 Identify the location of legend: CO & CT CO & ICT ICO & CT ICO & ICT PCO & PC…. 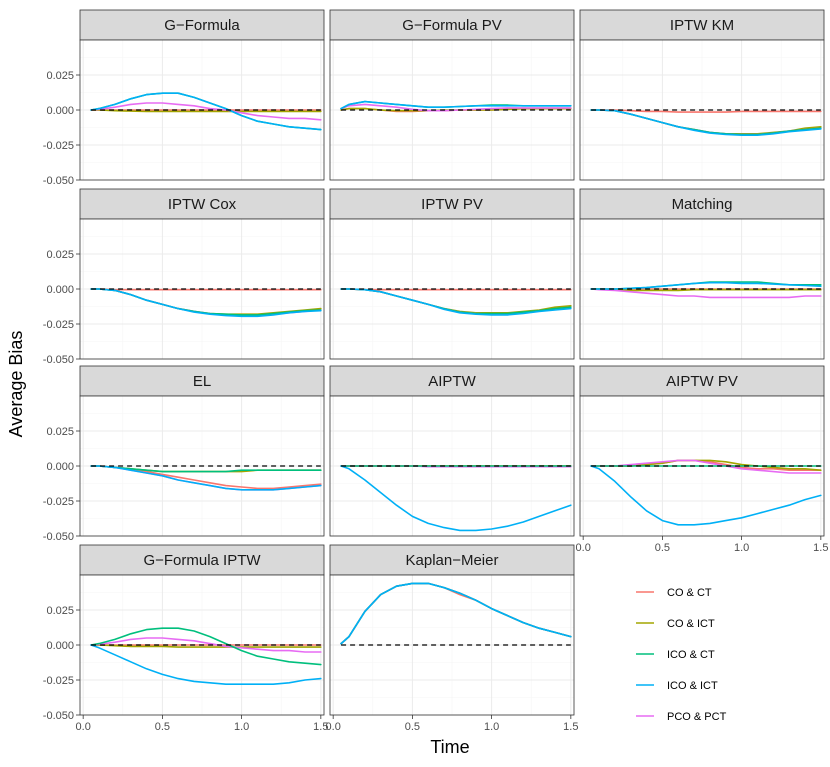
(681, 655).